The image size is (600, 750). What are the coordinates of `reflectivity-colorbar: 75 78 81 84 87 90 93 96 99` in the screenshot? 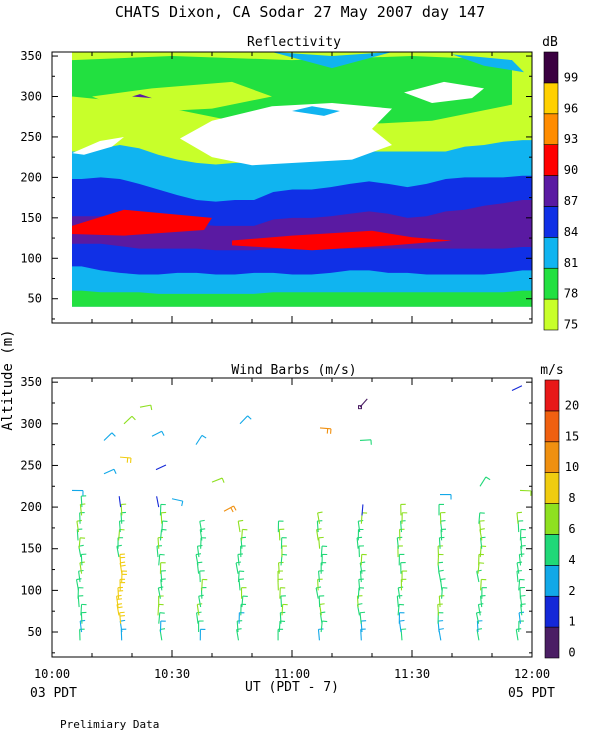 It's located at (560, 191).